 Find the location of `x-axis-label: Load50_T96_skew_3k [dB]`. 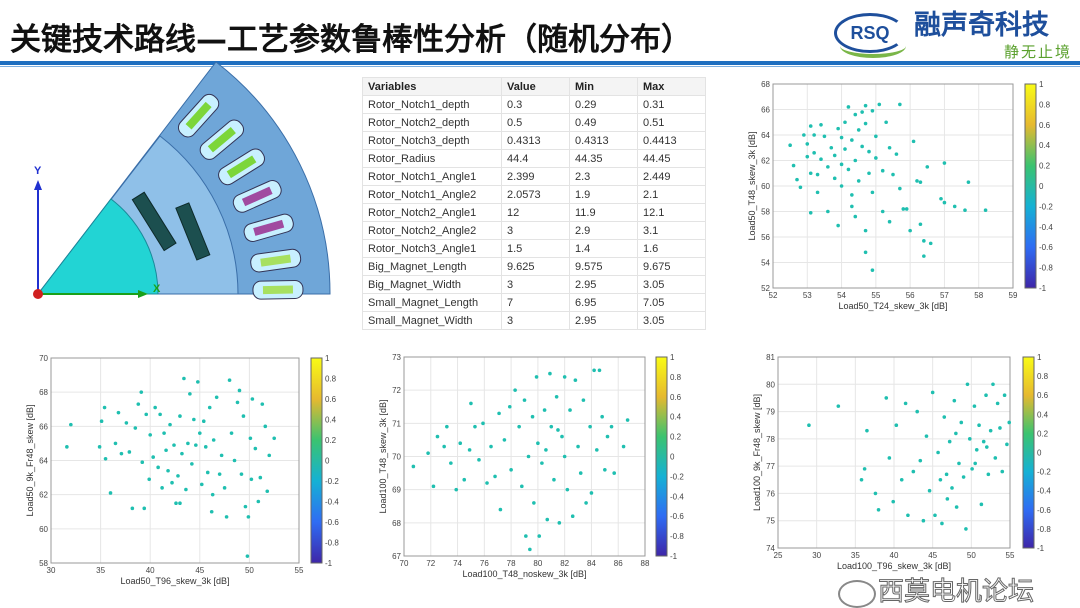

x-axis-label: Load50_T96_skew_3k [dB] is located at coordinates (174, 581).